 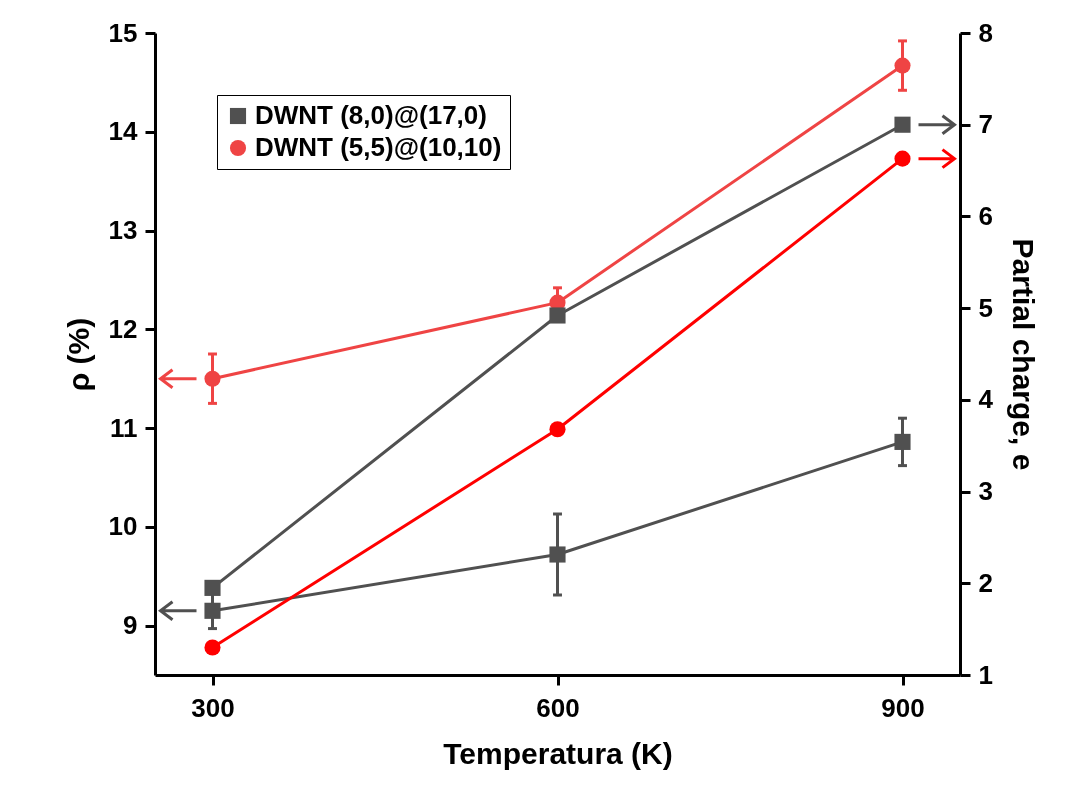 I want to click on x-tick-label: 600, so click(x=558, y=707).